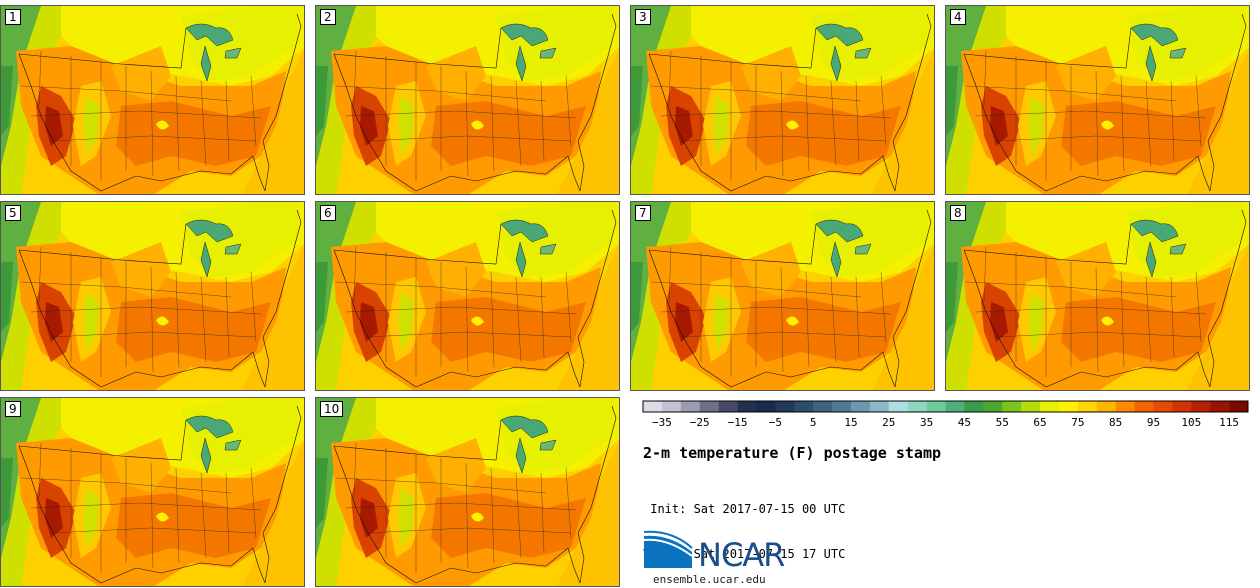 This screenshot has height=588, width=1260. What do you see at coordinates (328, 17) in the screenshot?
I see `member-number-label: 2` at bounding box center [328, 17].